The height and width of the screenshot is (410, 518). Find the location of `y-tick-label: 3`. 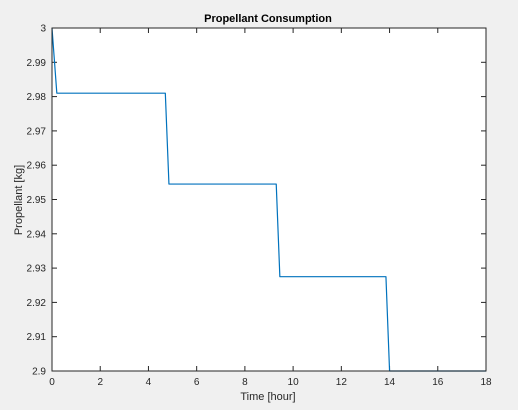

y-tick-label: 3 is located at coordinates (43, 29).